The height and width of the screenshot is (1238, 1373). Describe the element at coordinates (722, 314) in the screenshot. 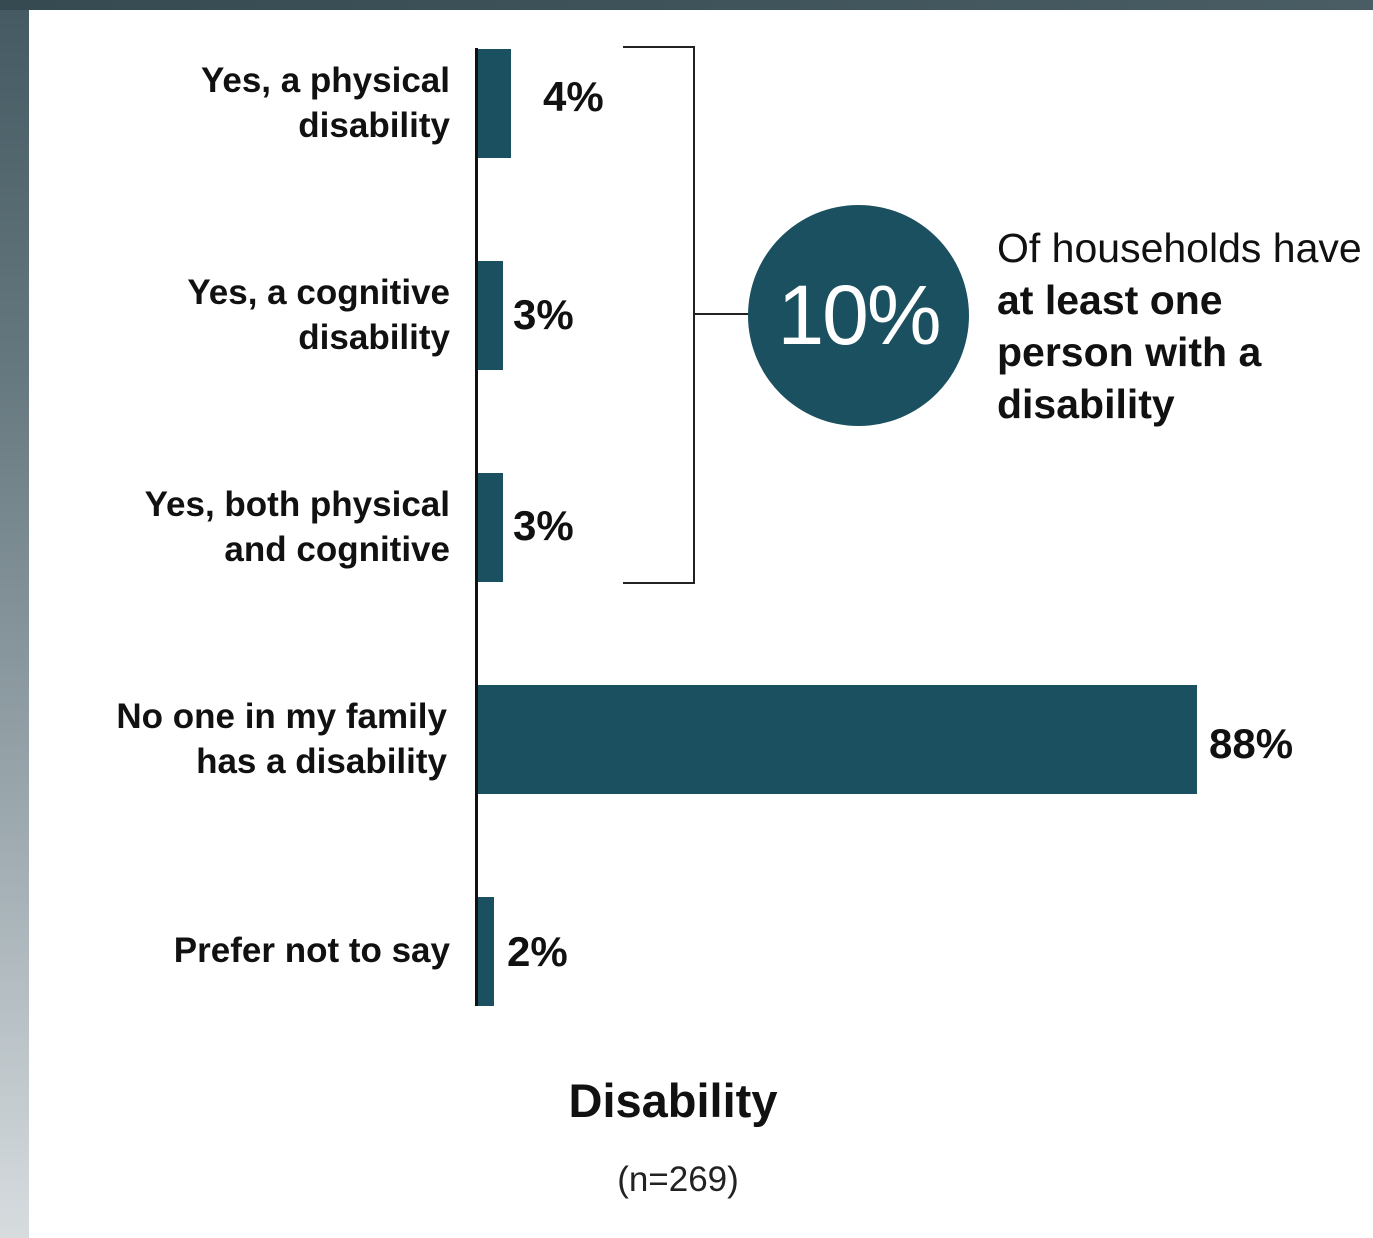

I see `bracket-connector` at that location.